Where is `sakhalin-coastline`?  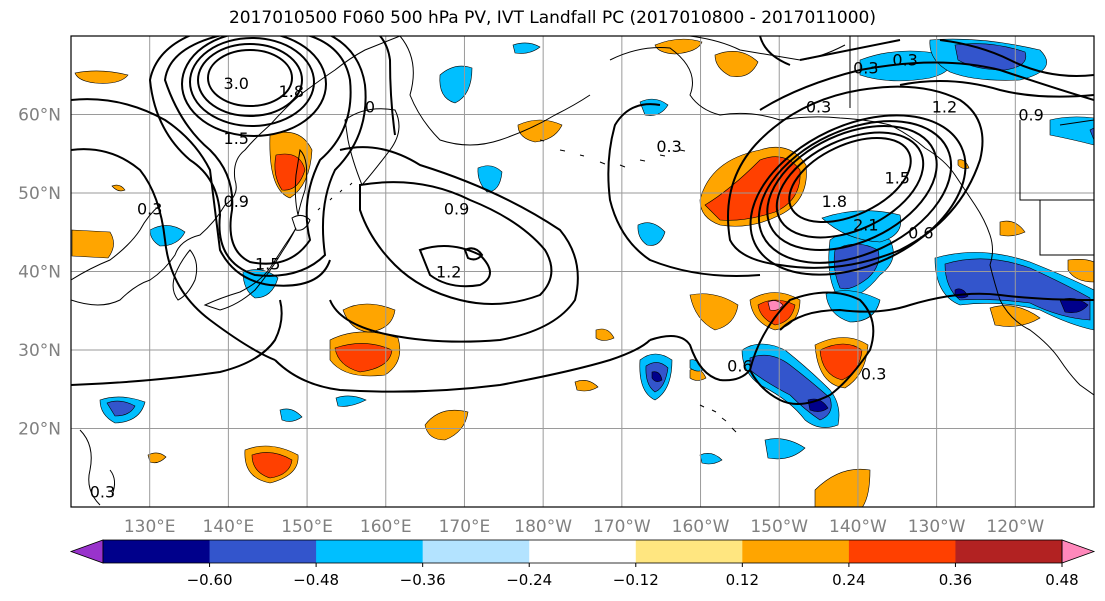 sakhalin-coastline is located at coordinates (301, 182).